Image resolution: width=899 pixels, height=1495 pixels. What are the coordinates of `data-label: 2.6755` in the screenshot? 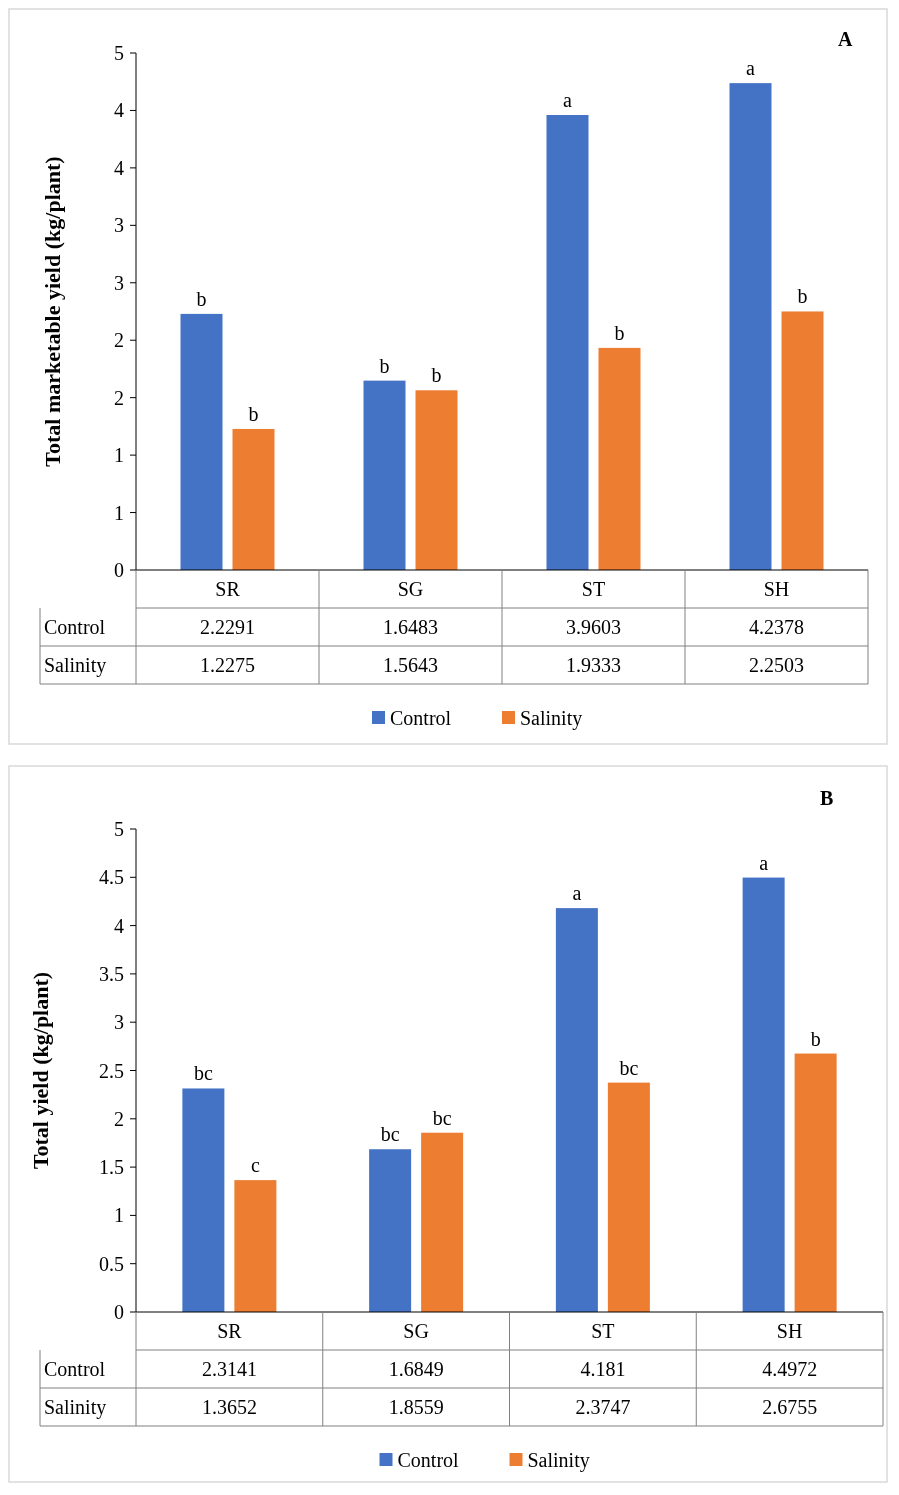 It's located at (790, 1407).